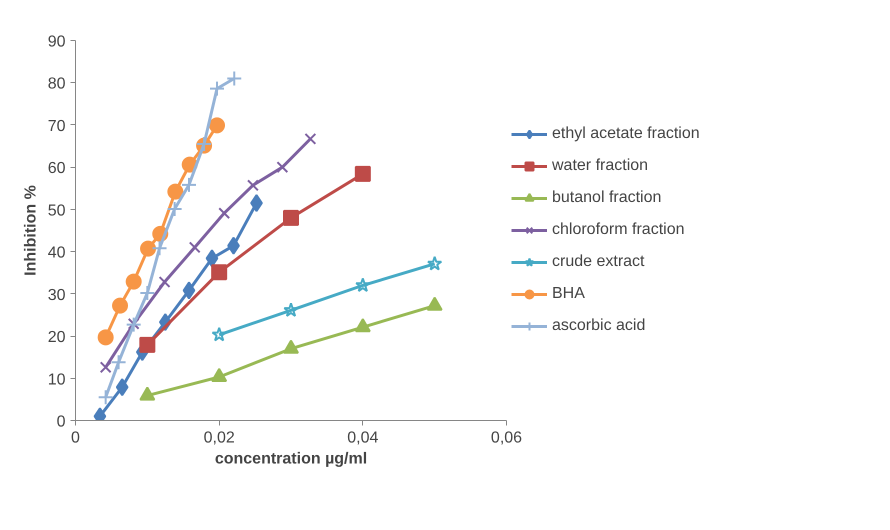 The image size is (890, 530). What do you see at coordinates (607, 198) in the screenshot?
I see `legend-label: butanol fraction` at bounding box center [607, 198].